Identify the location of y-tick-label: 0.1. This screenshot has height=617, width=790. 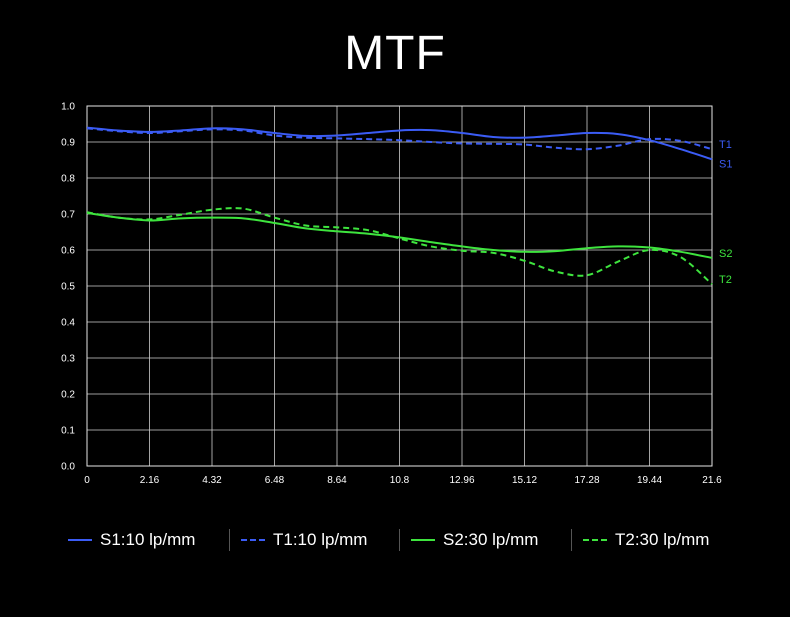
(68, 431).